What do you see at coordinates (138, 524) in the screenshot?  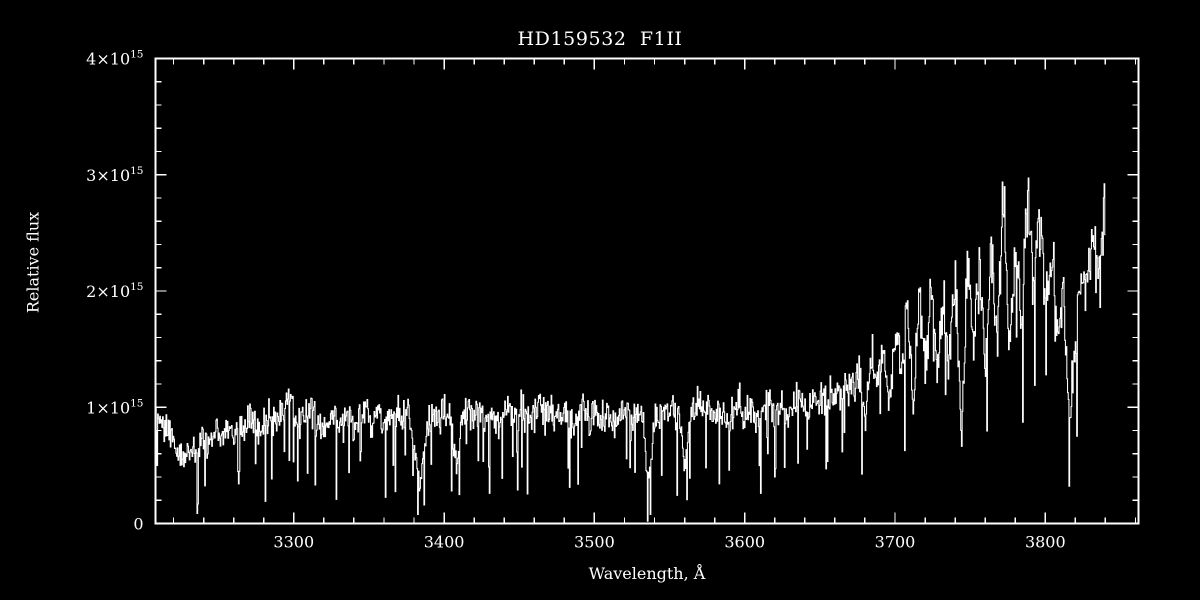 I see `svg-text: 0` at bounding box center [138, 524].